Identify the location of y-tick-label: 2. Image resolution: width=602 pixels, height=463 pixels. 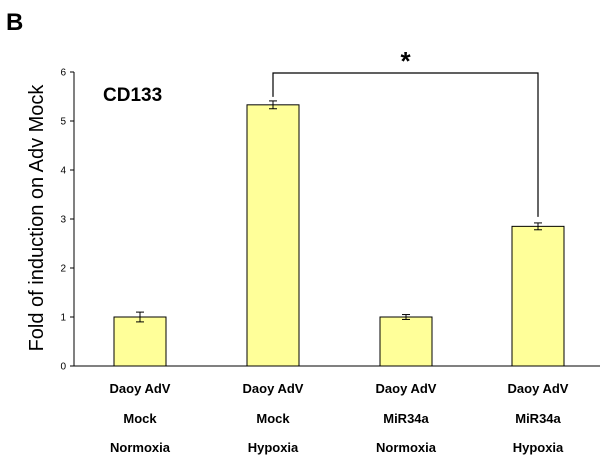
(63, 269).